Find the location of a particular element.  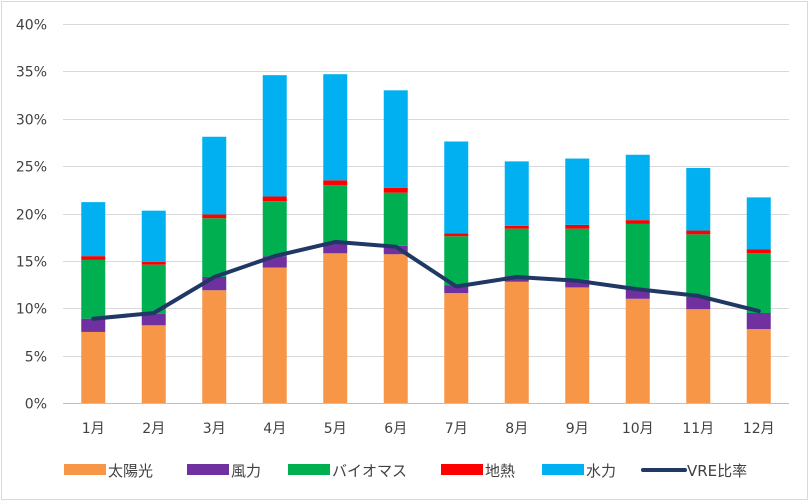

x-tick-label: 5月 is located at coordinates (335, 429).